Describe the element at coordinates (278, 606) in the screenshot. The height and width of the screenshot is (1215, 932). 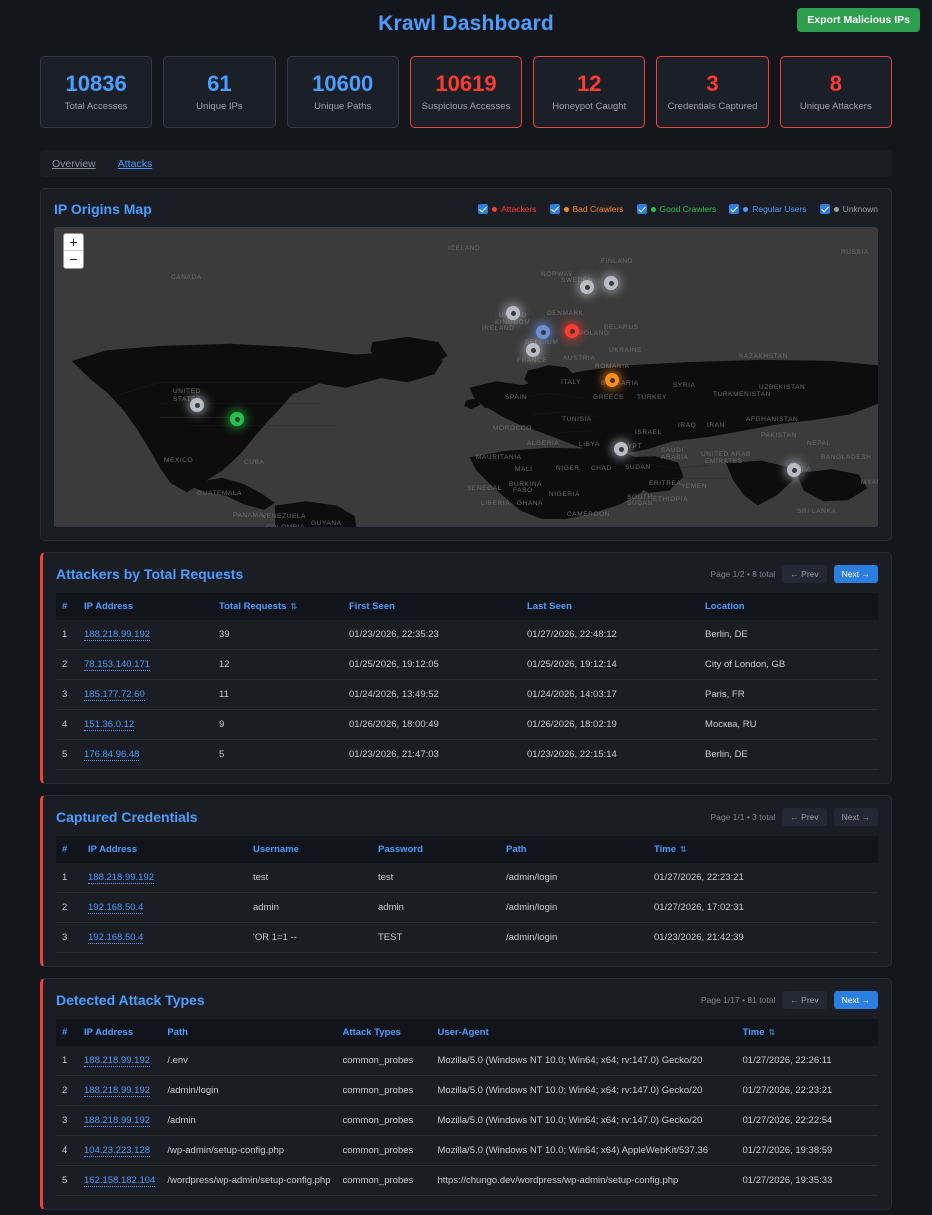
I see `column-header-total-requests: Total Requests ⇅` at that location.